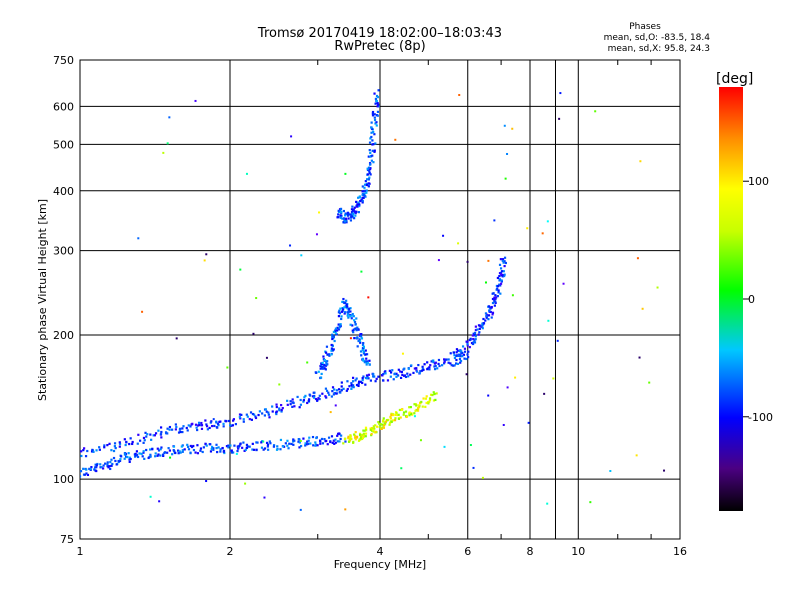 The image size is (800, 600). Describe the element at coordinates (63, 479) in the screenshot. I see `y-tick-label: 100` at that location.